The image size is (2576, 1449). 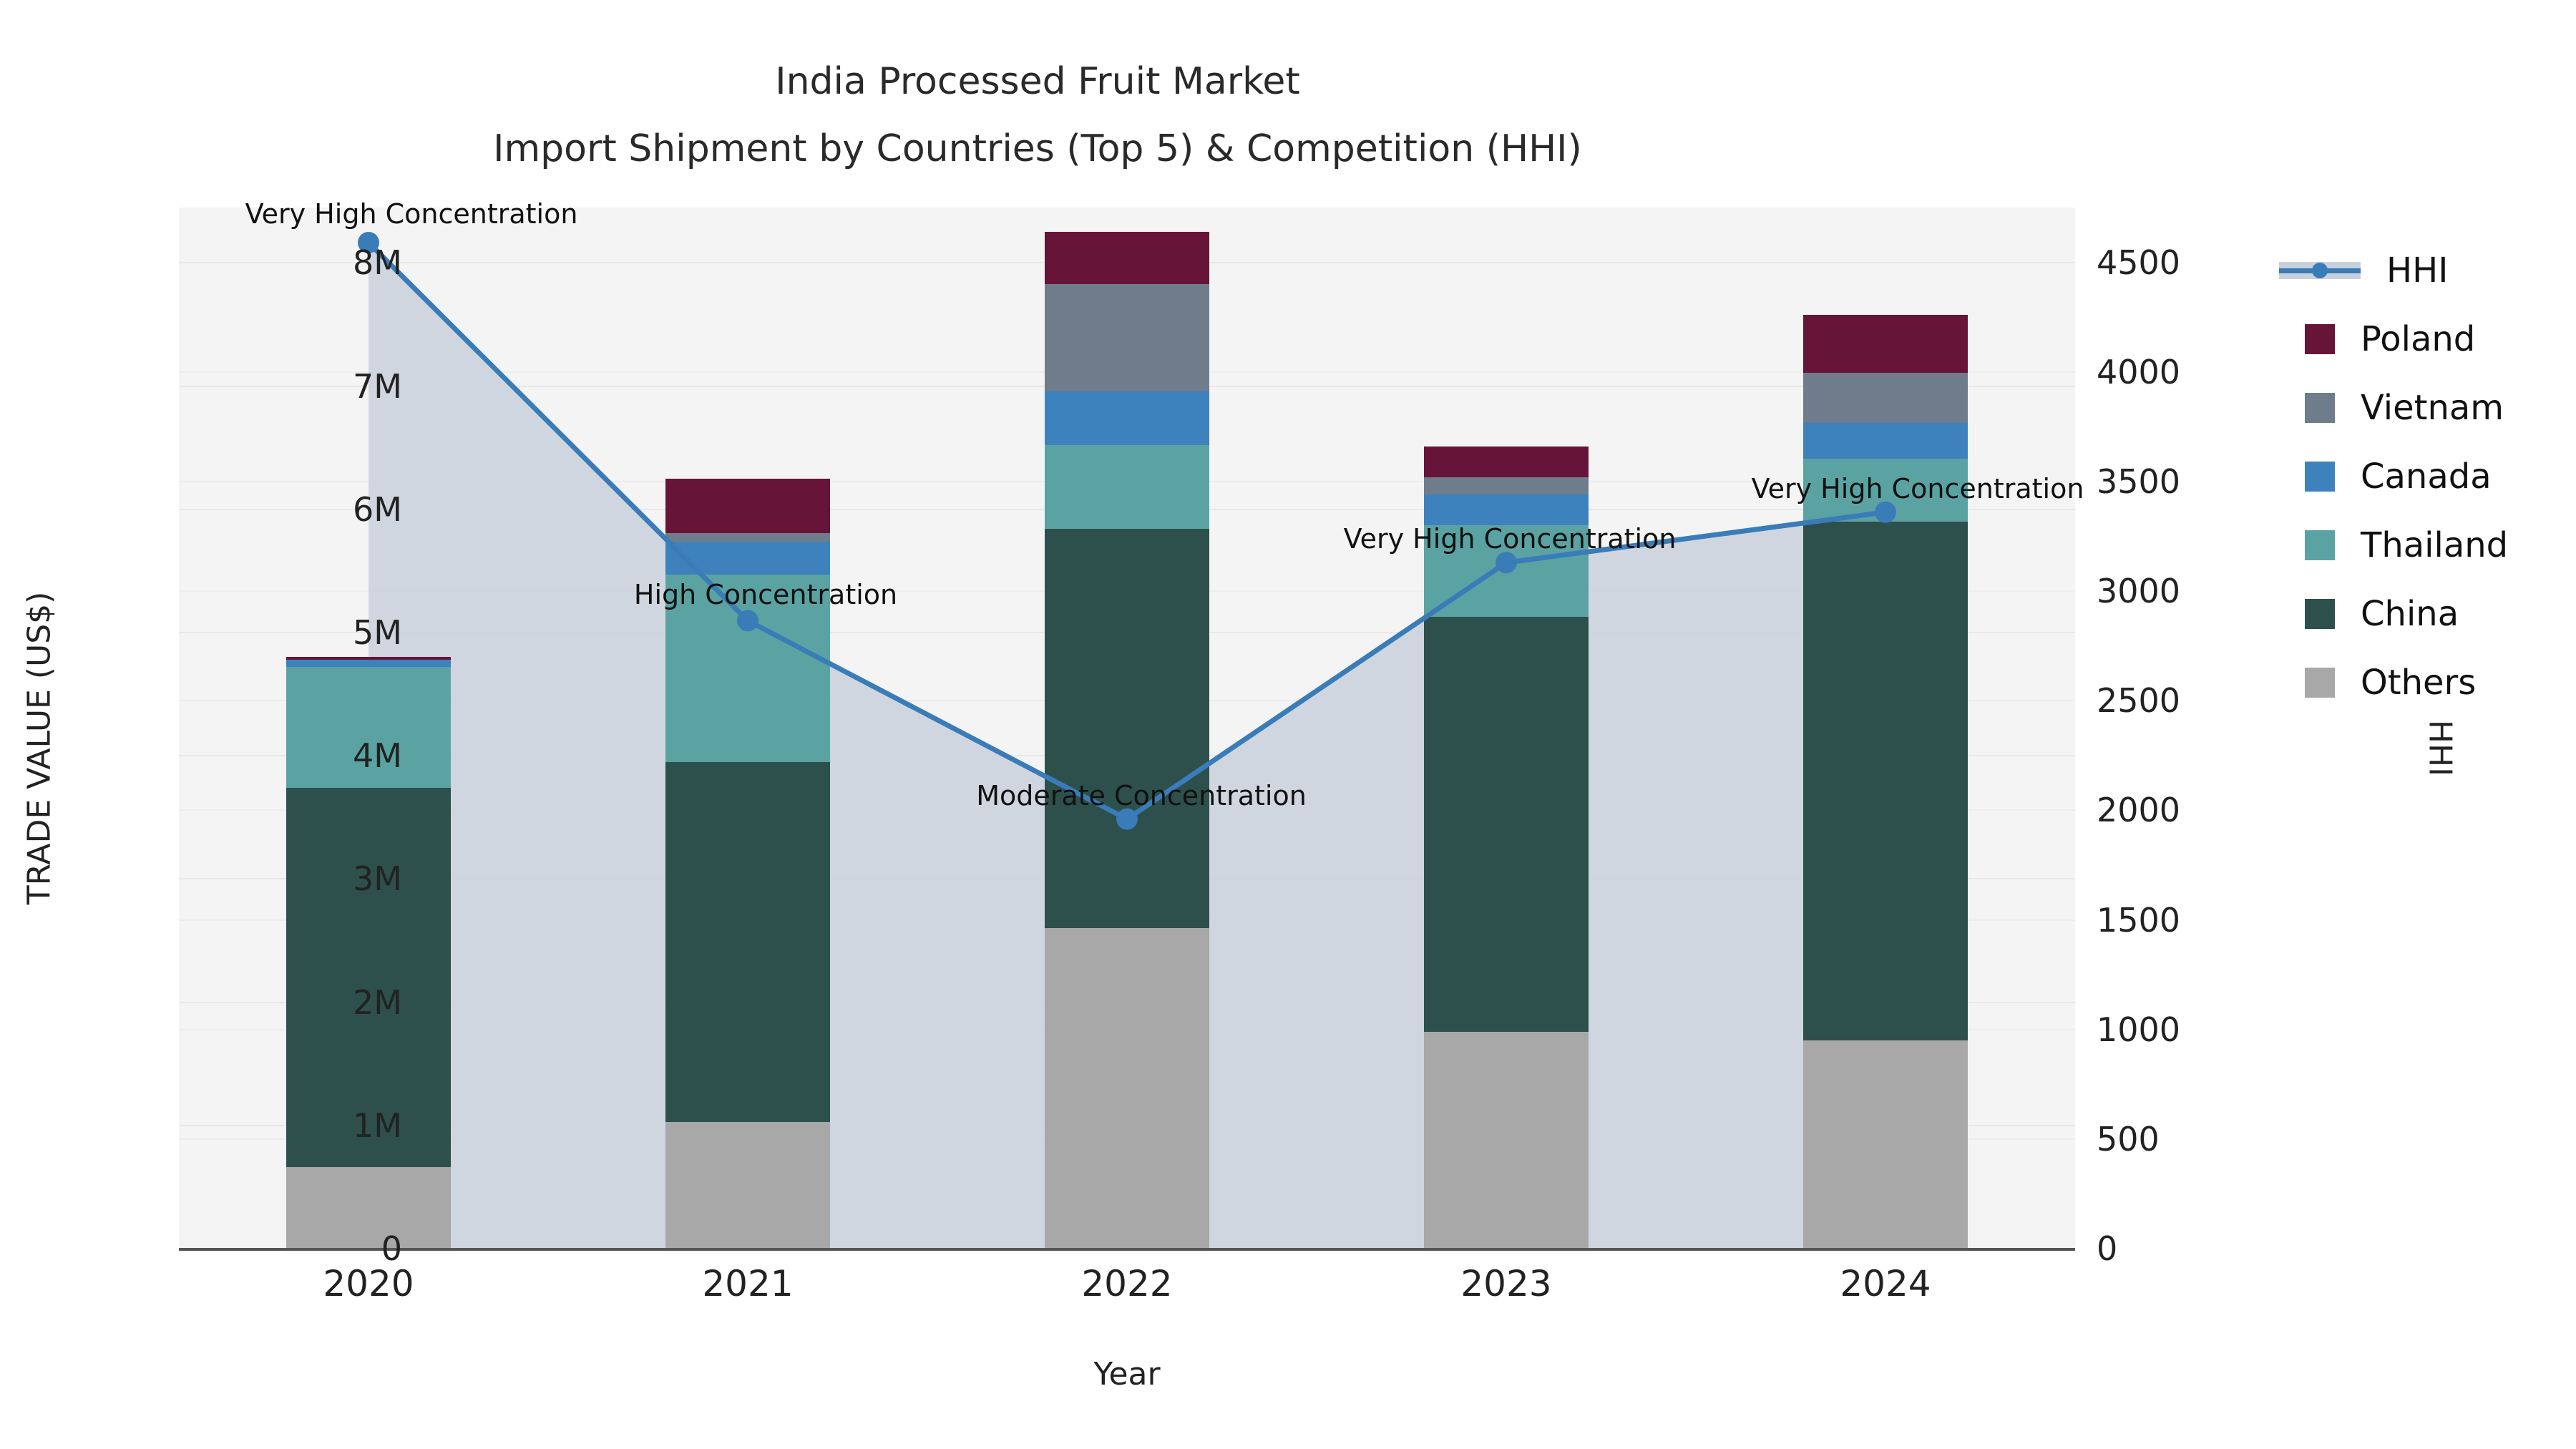 I want to click on legend-label: Canada, so click(x=2426, y=477).